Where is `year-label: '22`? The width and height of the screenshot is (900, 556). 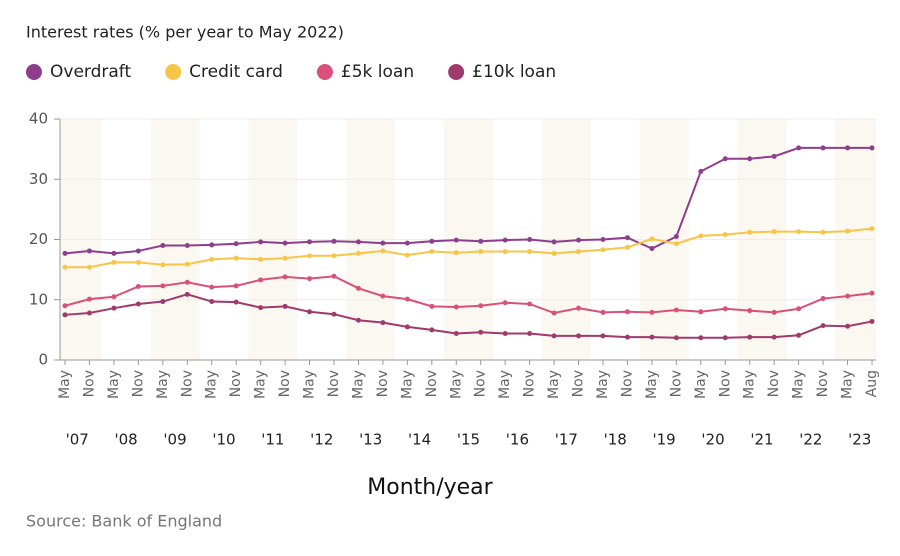
year-label: '22 is located at coordinates (810, 440).